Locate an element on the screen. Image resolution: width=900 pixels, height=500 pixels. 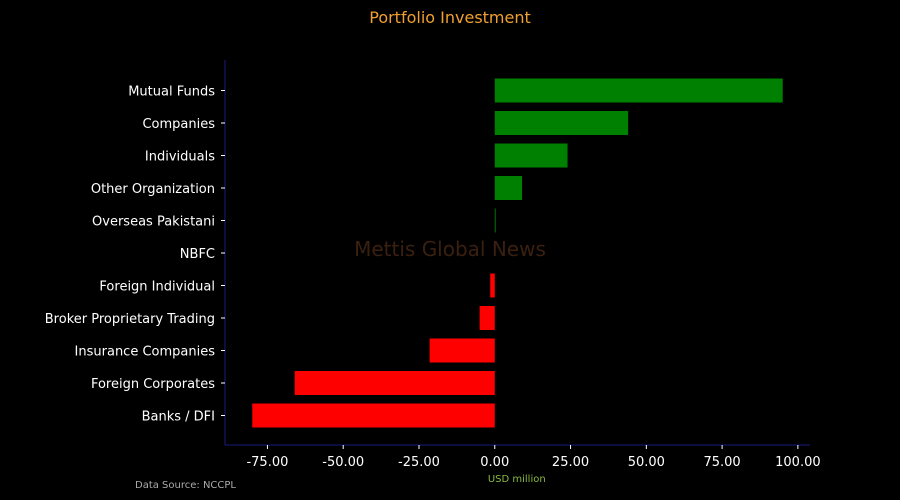
x-tick-label: -25.00 is located at coordinates (419, 462).